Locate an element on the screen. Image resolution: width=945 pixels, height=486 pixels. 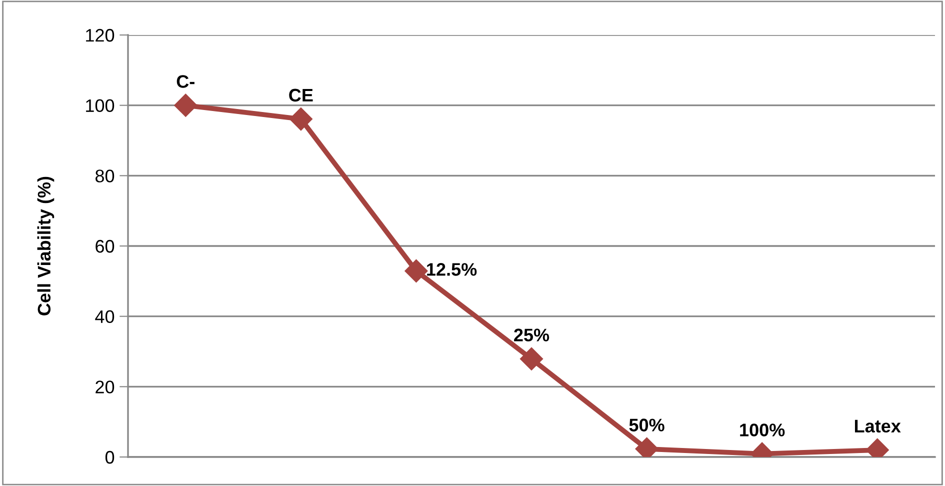
y-tick-label: 60 is located at coordinates (105, 246).